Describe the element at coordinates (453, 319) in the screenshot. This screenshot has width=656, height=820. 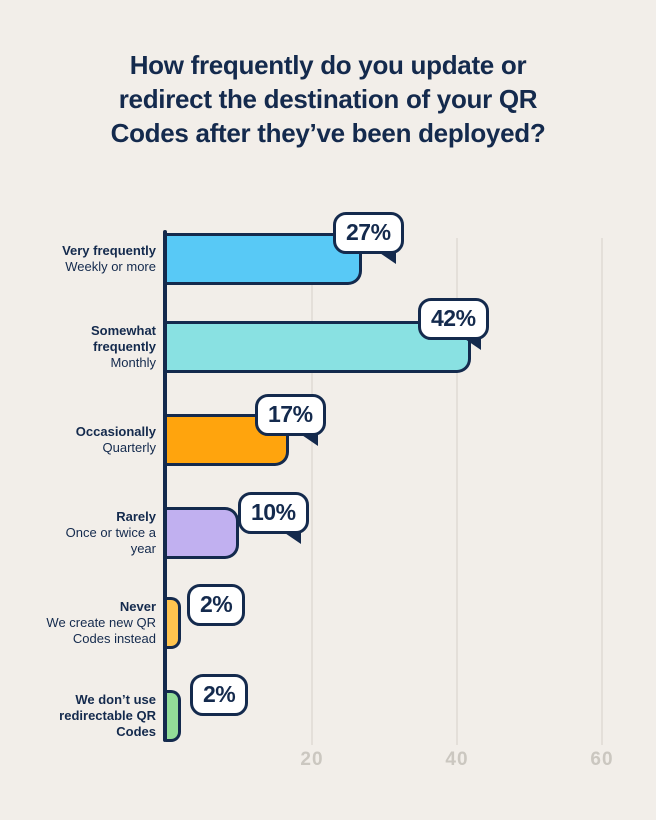
I see `value-badge-1: 42%` at that location.